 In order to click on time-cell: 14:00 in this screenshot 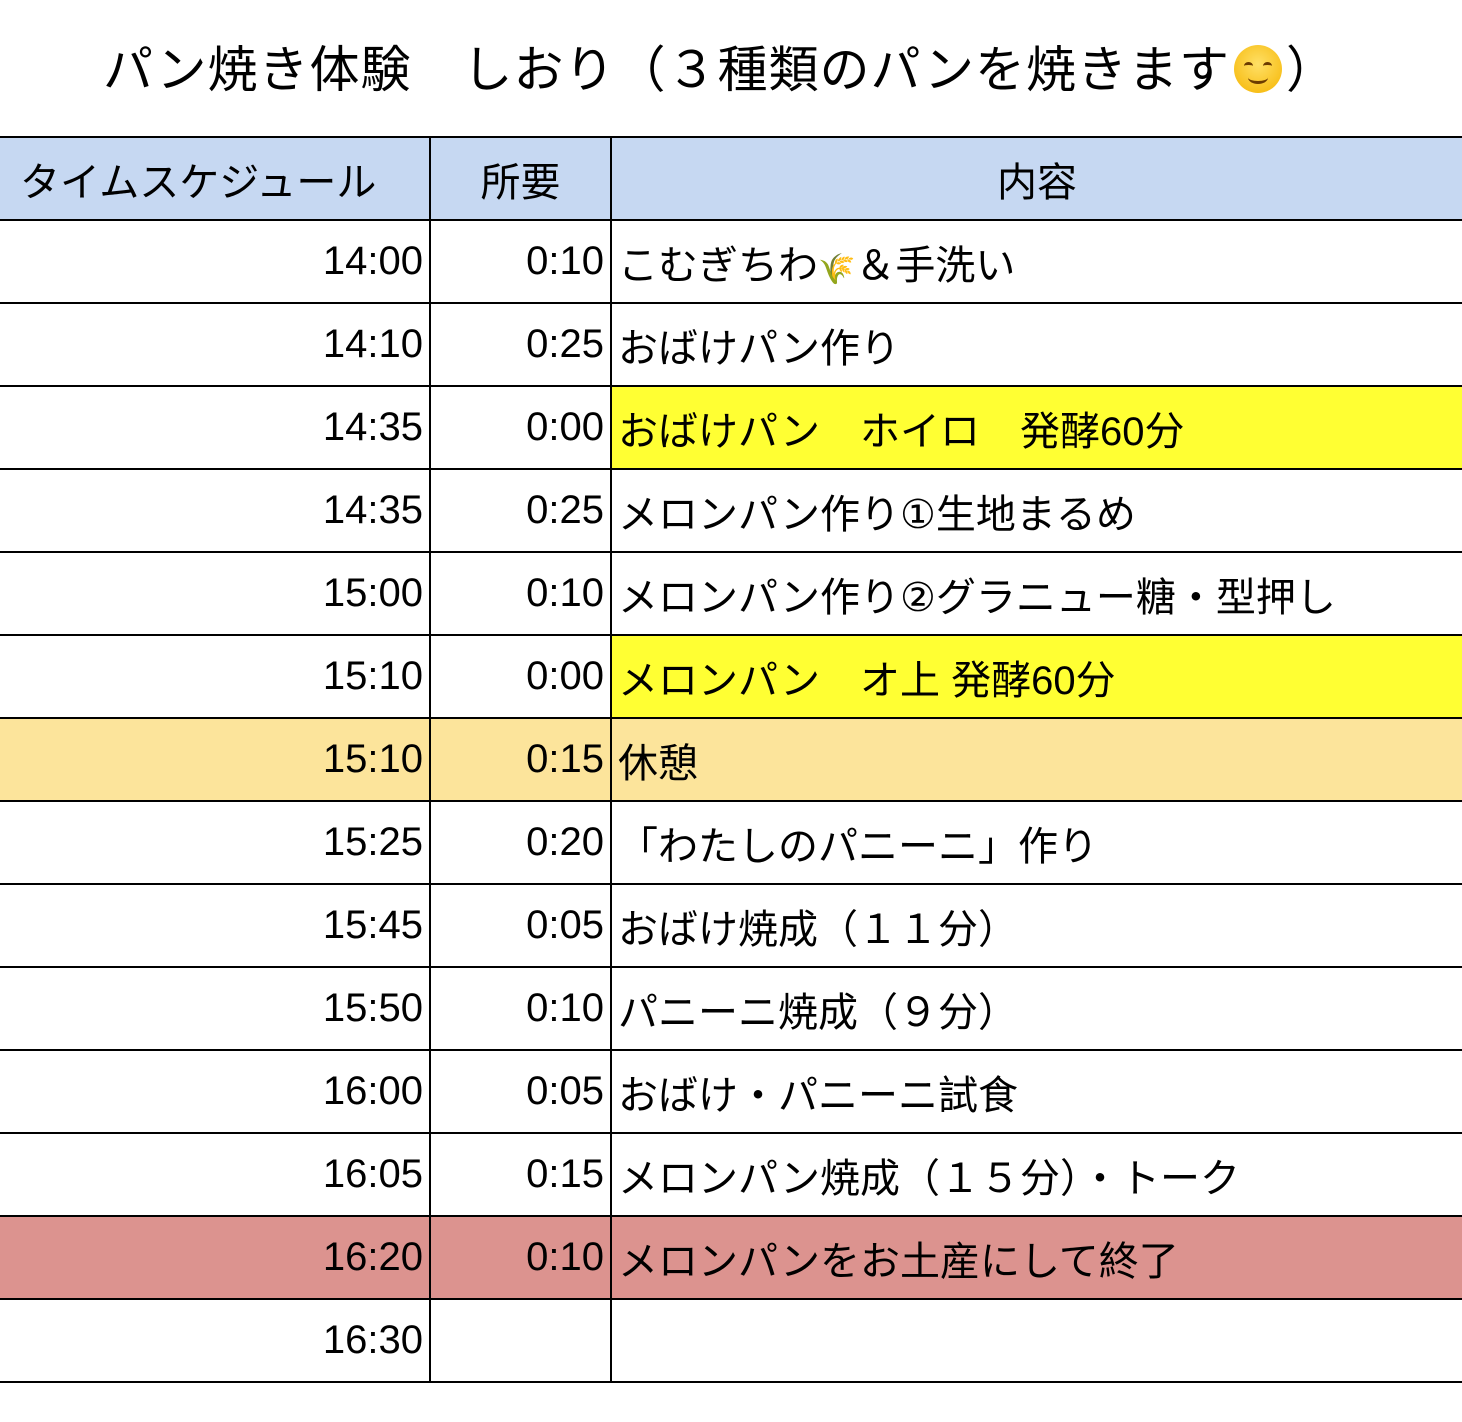, I will do `click(215, 261)`.